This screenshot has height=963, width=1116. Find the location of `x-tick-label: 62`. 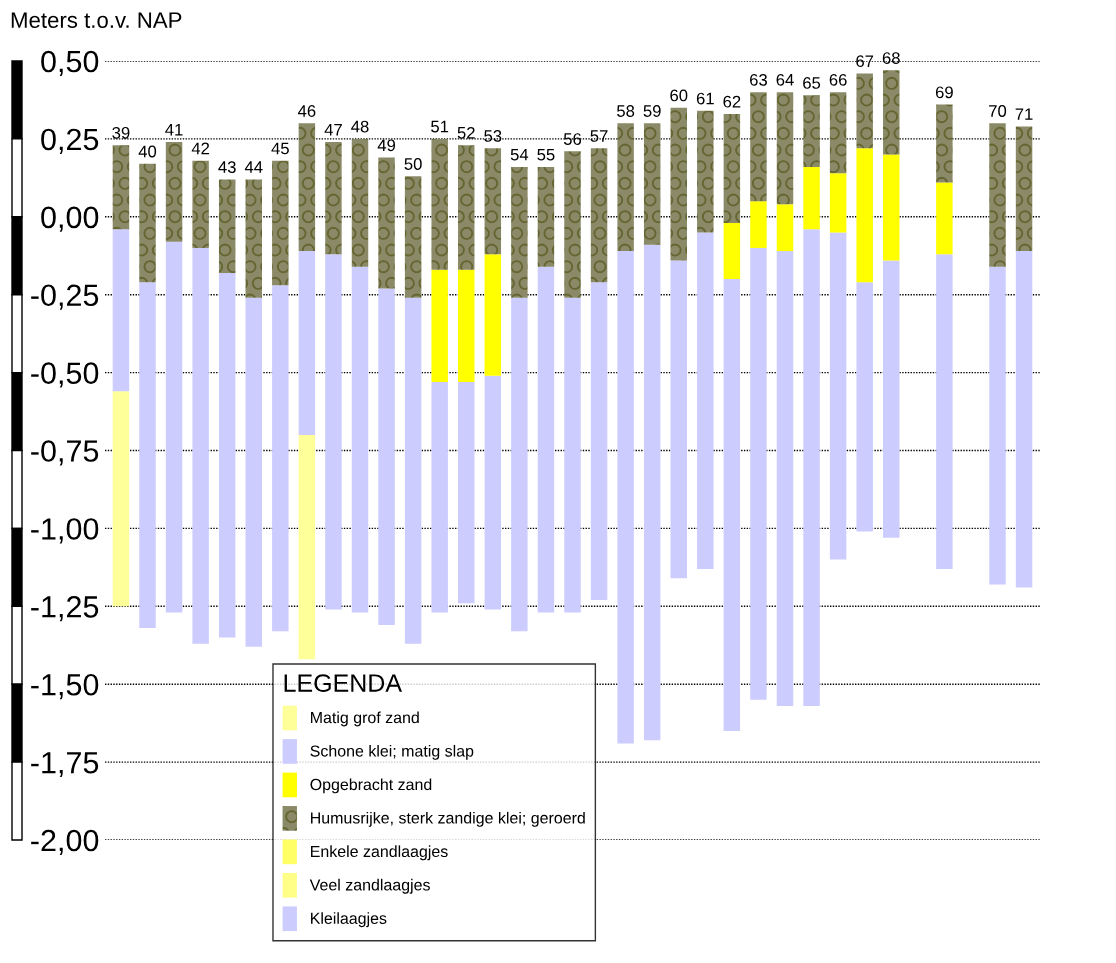

x-tick-label: 62 is located at coordinates (732, 101).